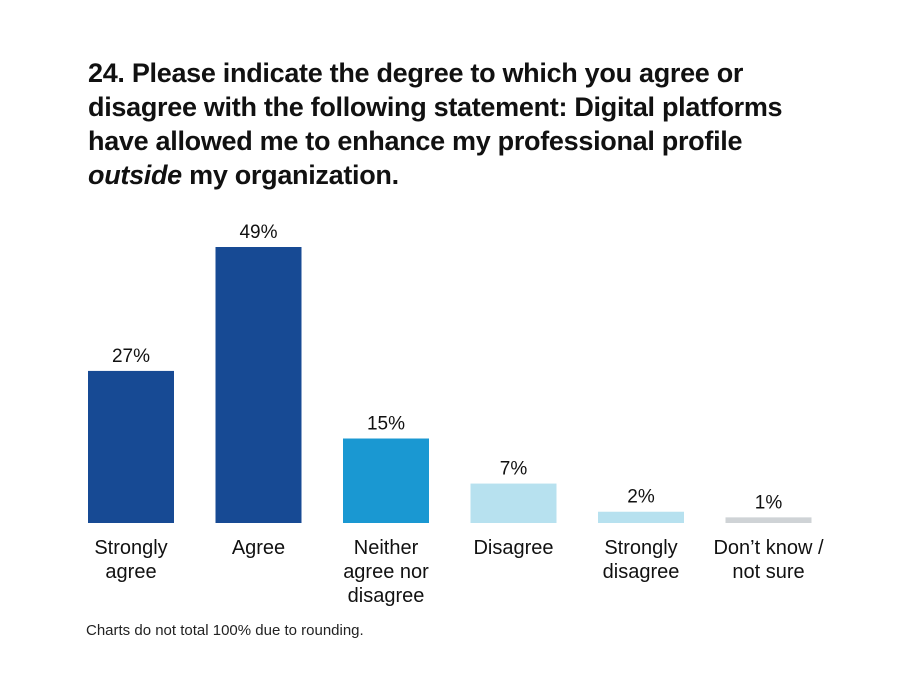 This screenshot has width=900, height=688. Describe the element at coordinates (130, 548) in the screenshot. I see `category-label-1-line-1: Strongly` at that location.